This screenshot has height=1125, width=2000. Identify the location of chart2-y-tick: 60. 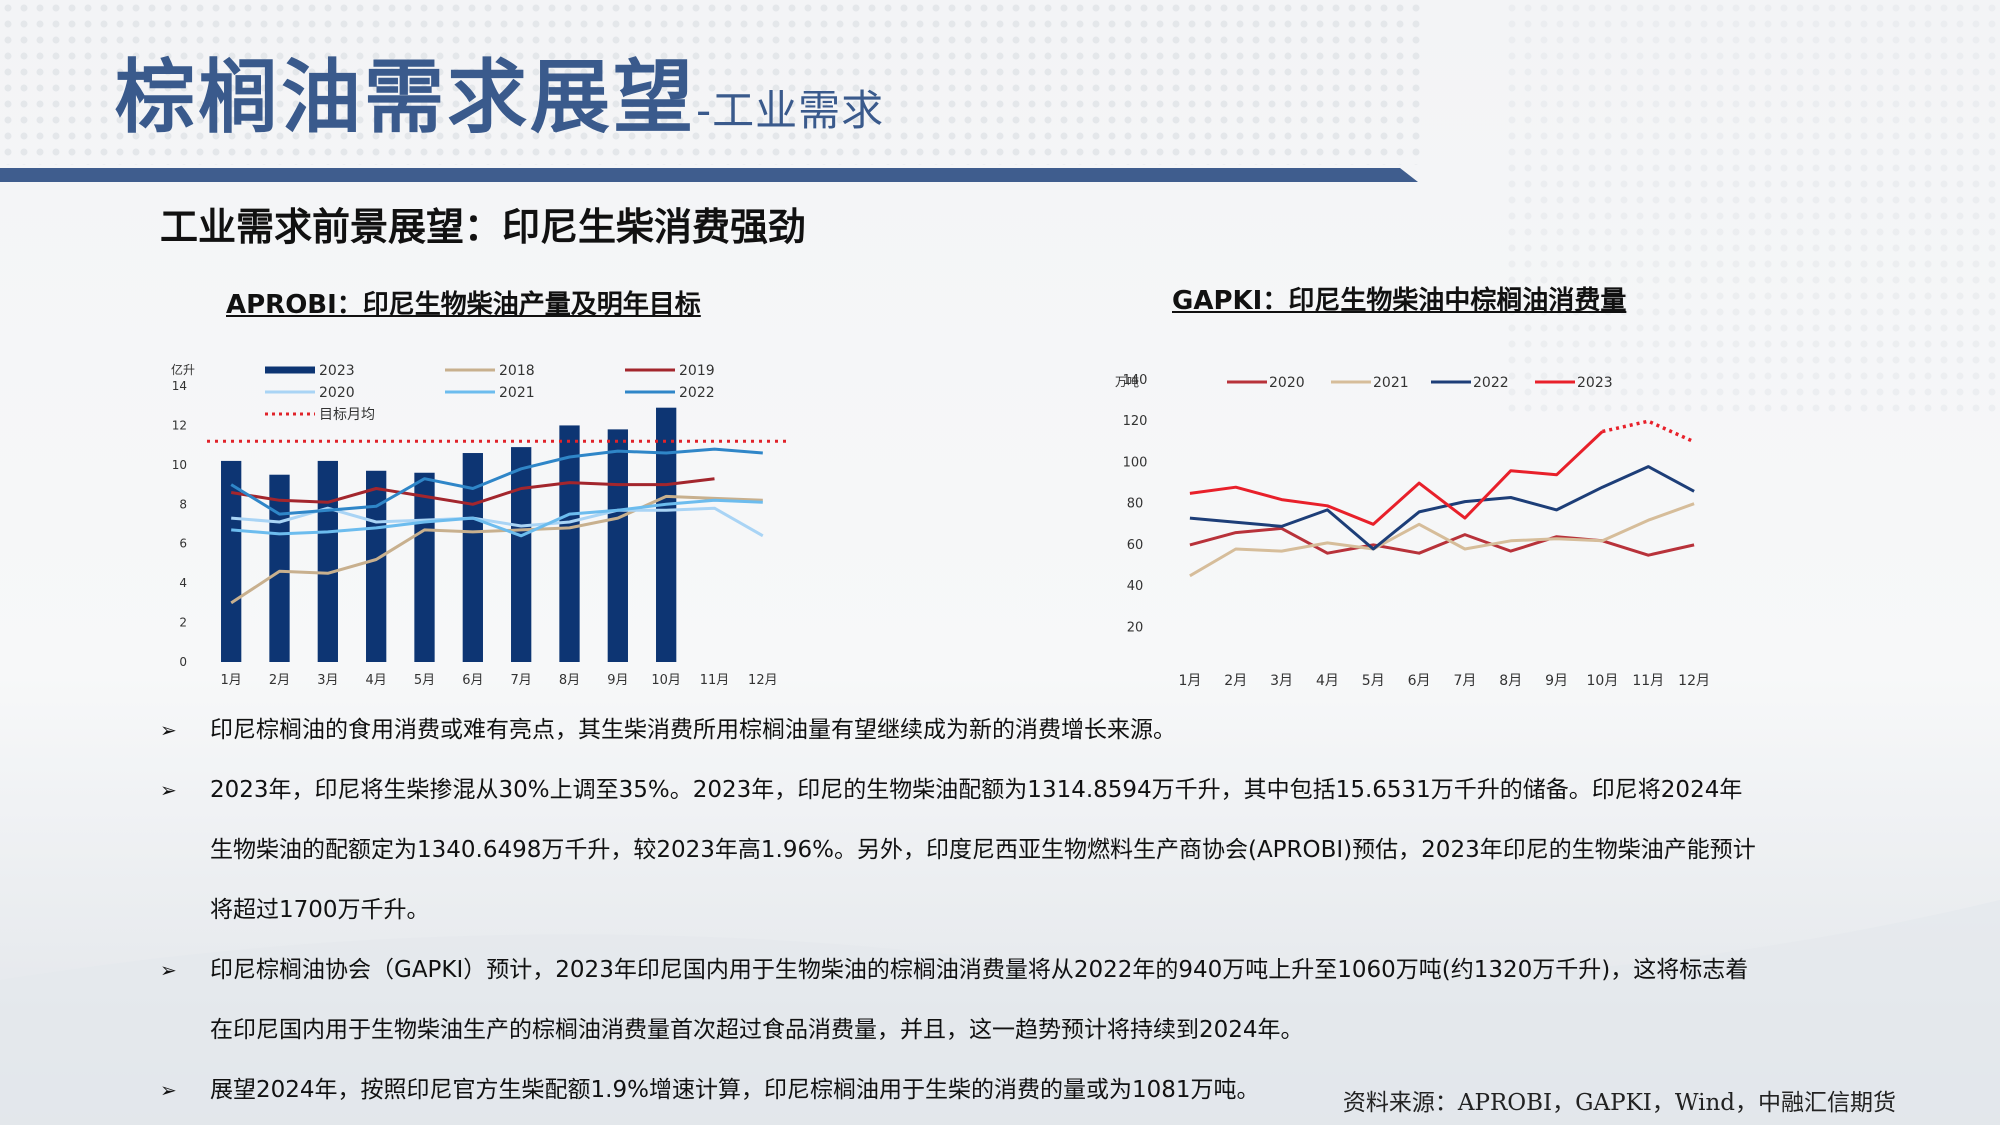
(1135, 545).